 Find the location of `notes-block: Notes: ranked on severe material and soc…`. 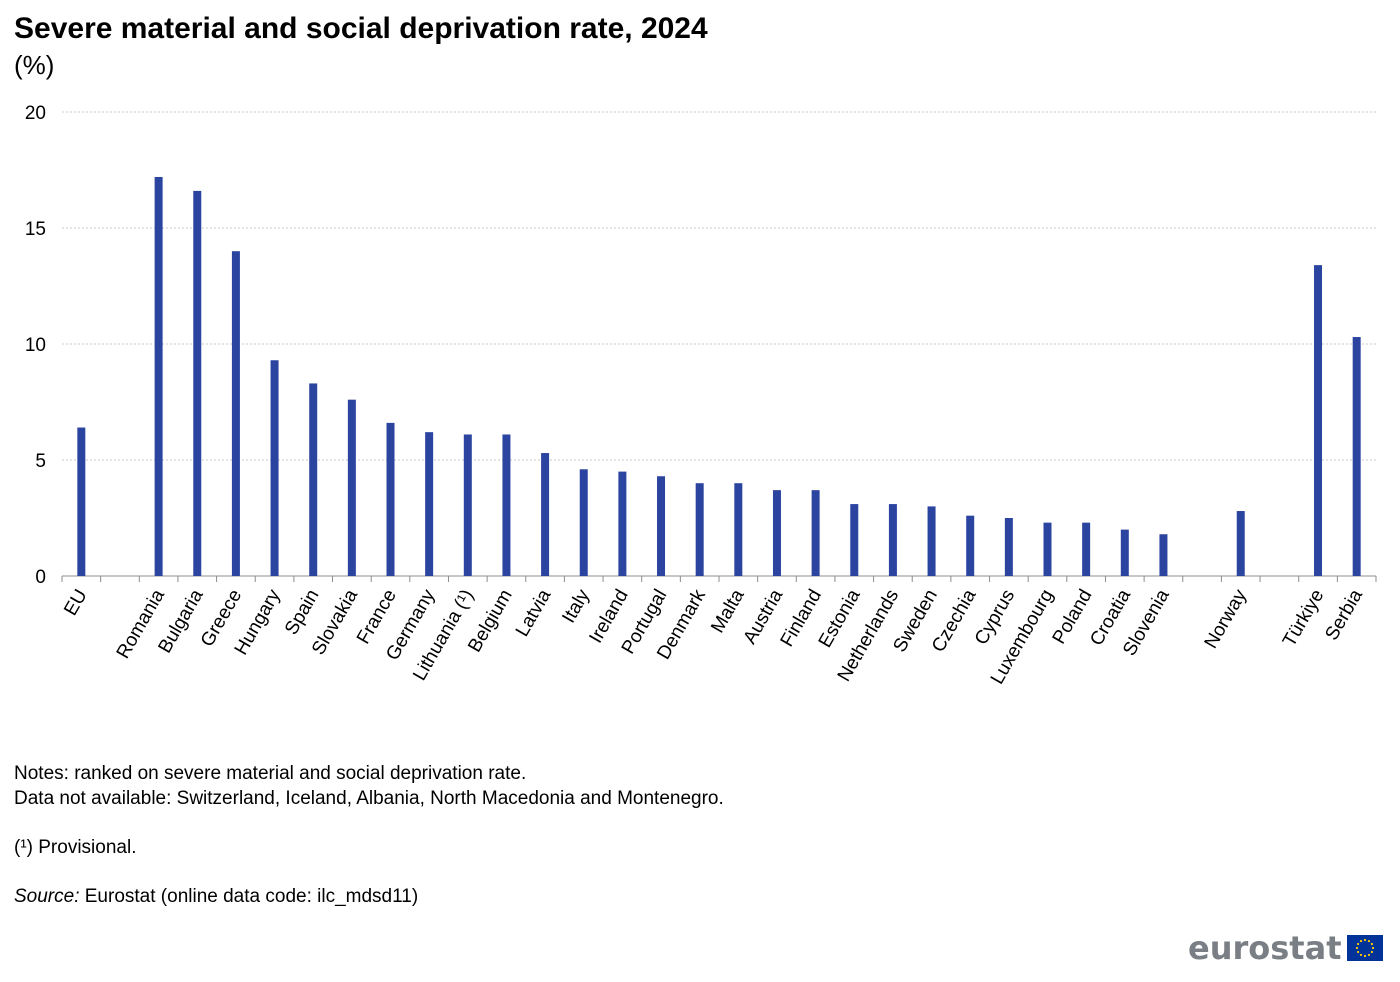

notes-block: Notes: ranked on severe material and soc… is located at coordinates (369, 835).